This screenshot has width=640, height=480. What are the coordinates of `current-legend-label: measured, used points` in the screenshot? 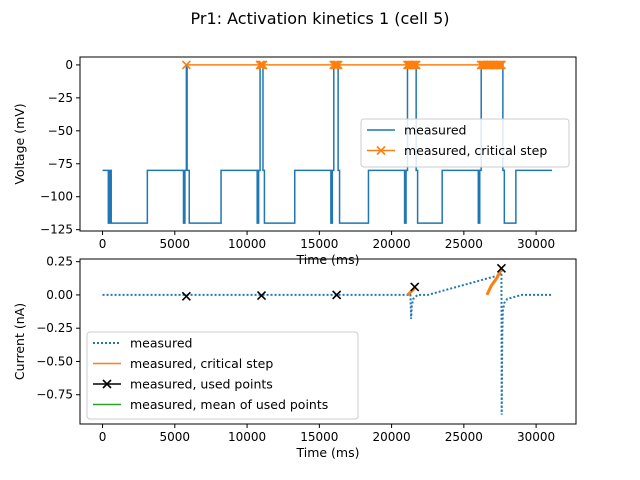 It's located at (201, 384).